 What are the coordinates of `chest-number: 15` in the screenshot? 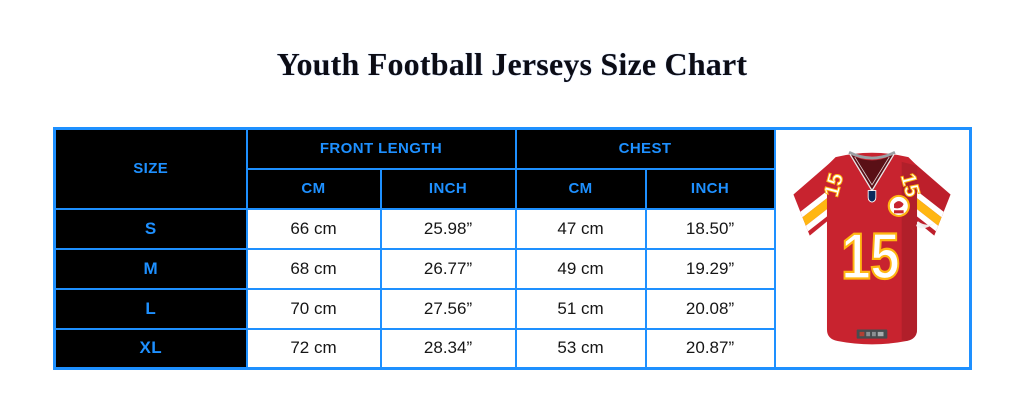 It's located at (870, 256).